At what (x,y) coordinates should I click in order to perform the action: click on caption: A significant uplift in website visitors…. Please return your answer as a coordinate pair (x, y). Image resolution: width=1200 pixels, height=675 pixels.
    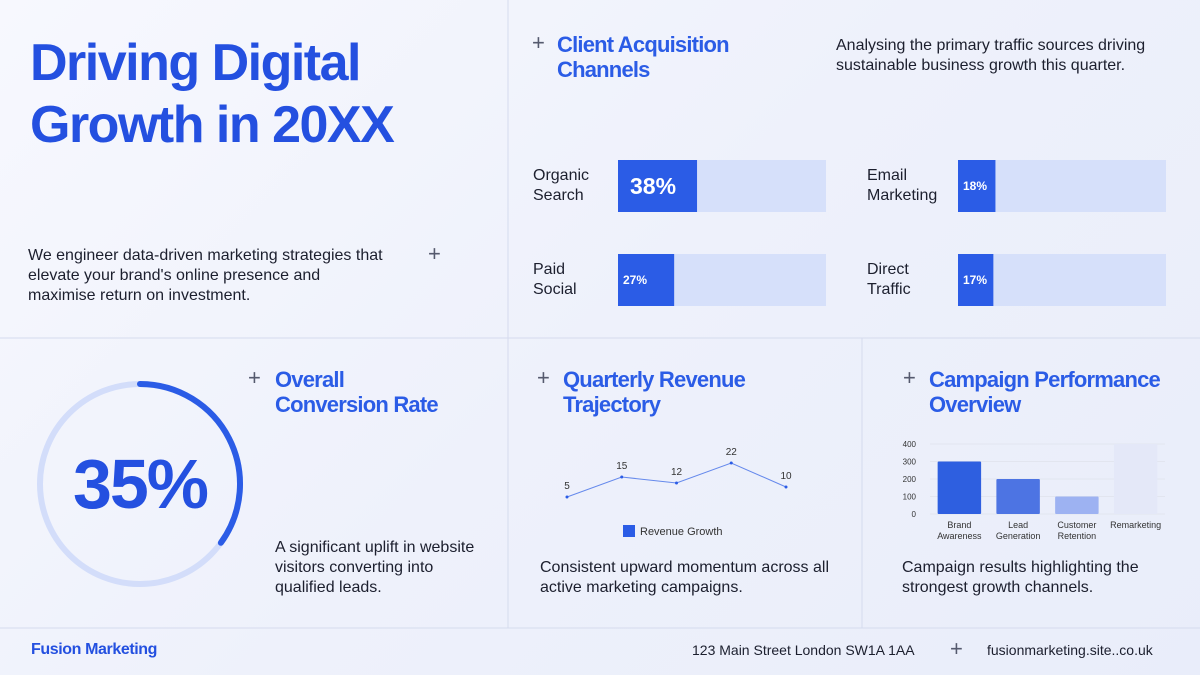
    Looking at the image, I should click on (375, 567).